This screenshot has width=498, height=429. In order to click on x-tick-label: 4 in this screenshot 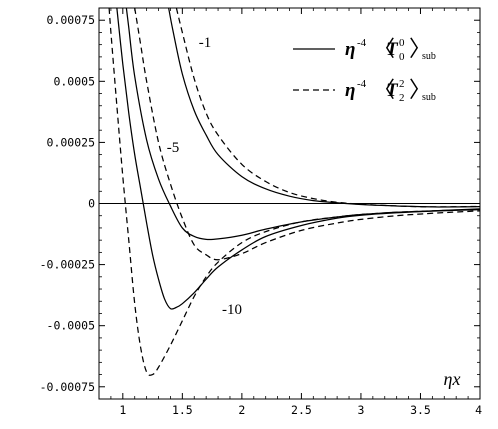, I will do `click(478, 410)`.